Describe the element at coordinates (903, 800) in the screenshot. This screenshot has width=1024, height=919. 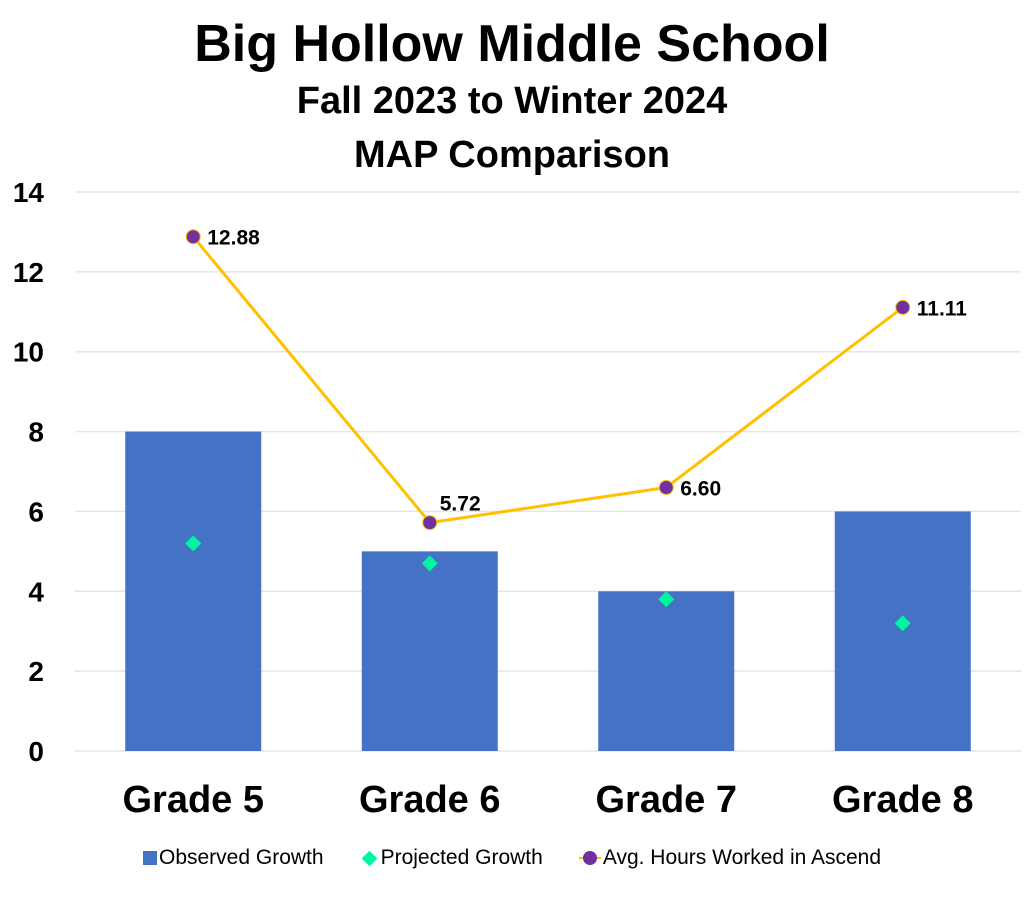
I see `x-tick-label: Grade 8` at that location.